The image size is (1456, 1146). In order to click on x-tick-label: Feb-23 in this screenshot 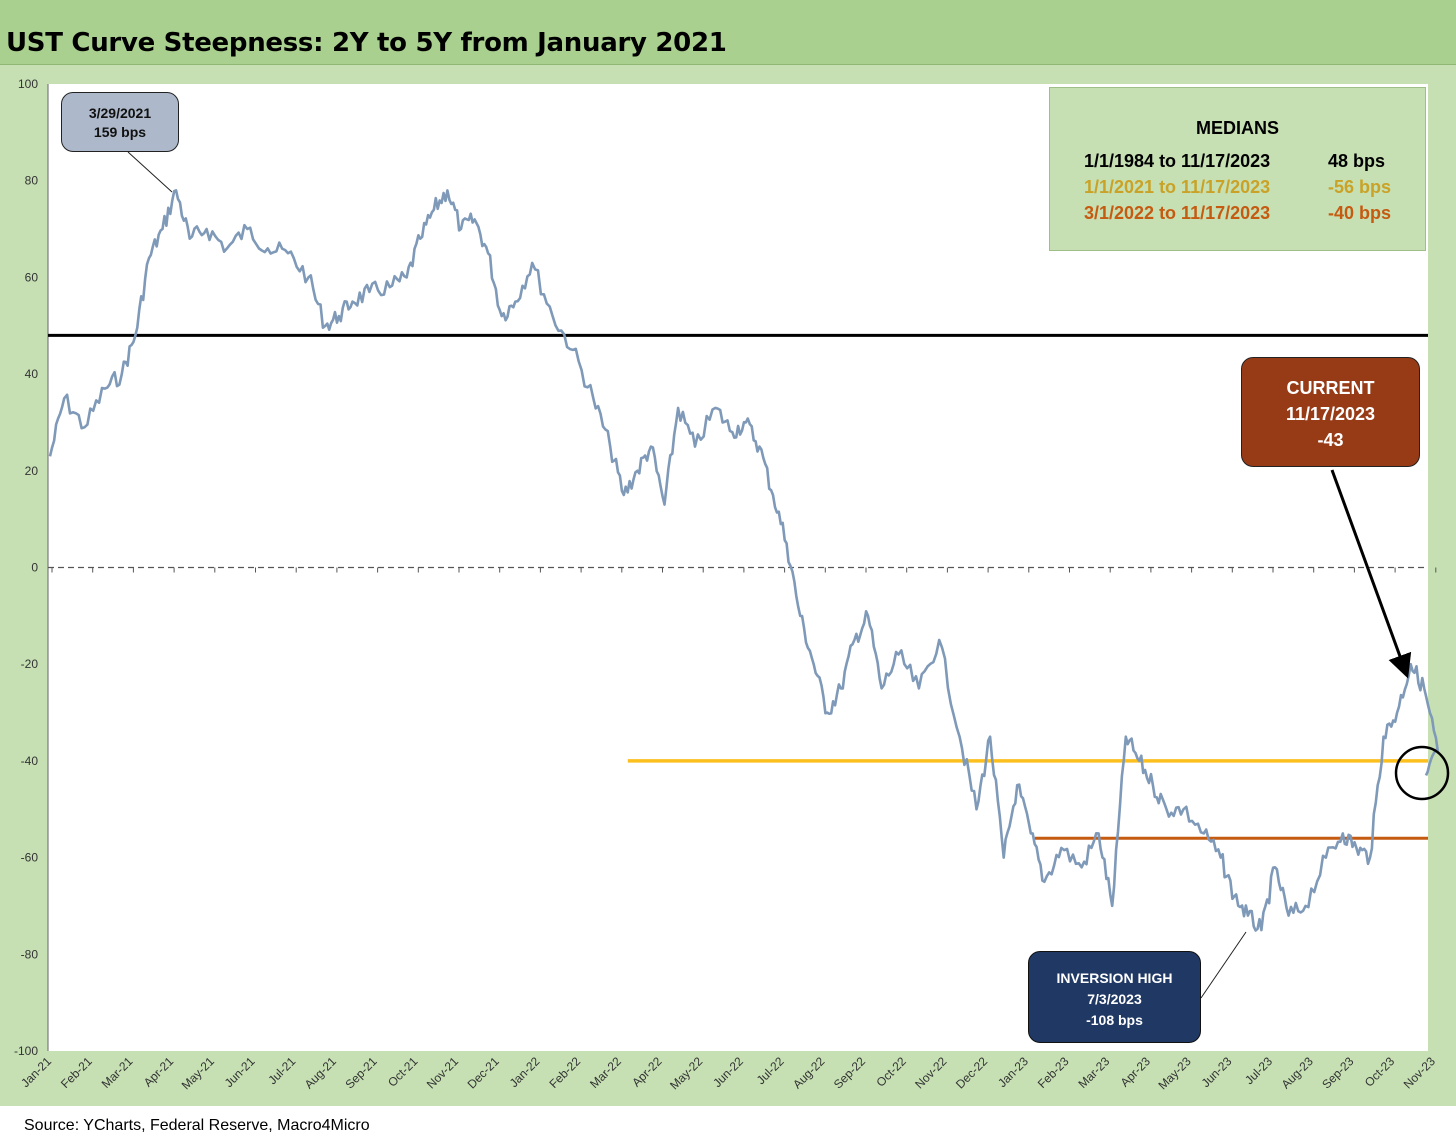, I will do `click(1053, 1072)`.